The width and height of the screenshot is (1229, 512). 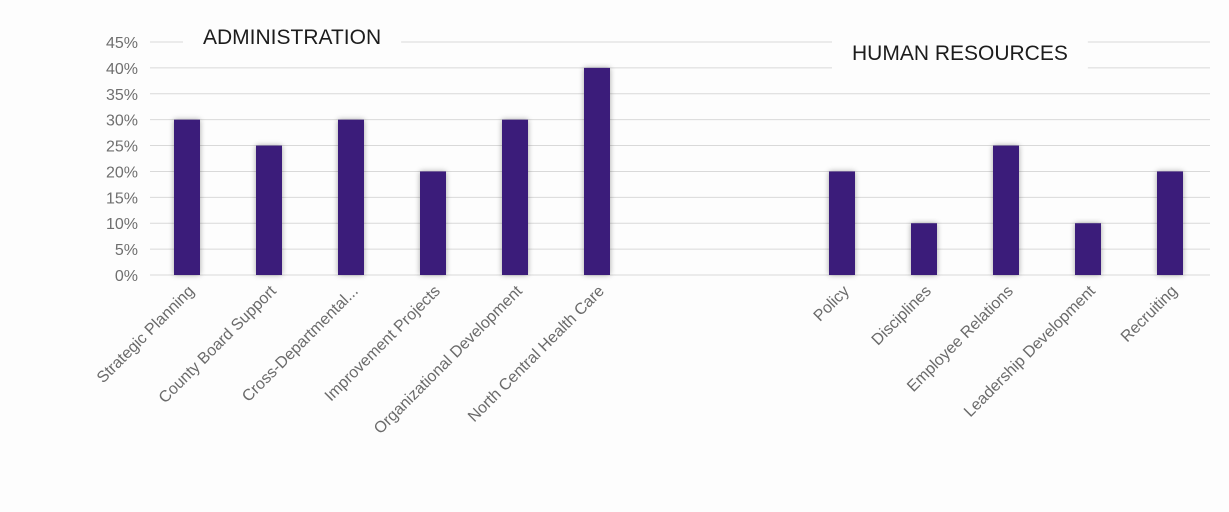 What do you see at coordinates (122, 147) in the screenshot?
I see `y-tick-label: 25%` at bounding box center [122, 147].